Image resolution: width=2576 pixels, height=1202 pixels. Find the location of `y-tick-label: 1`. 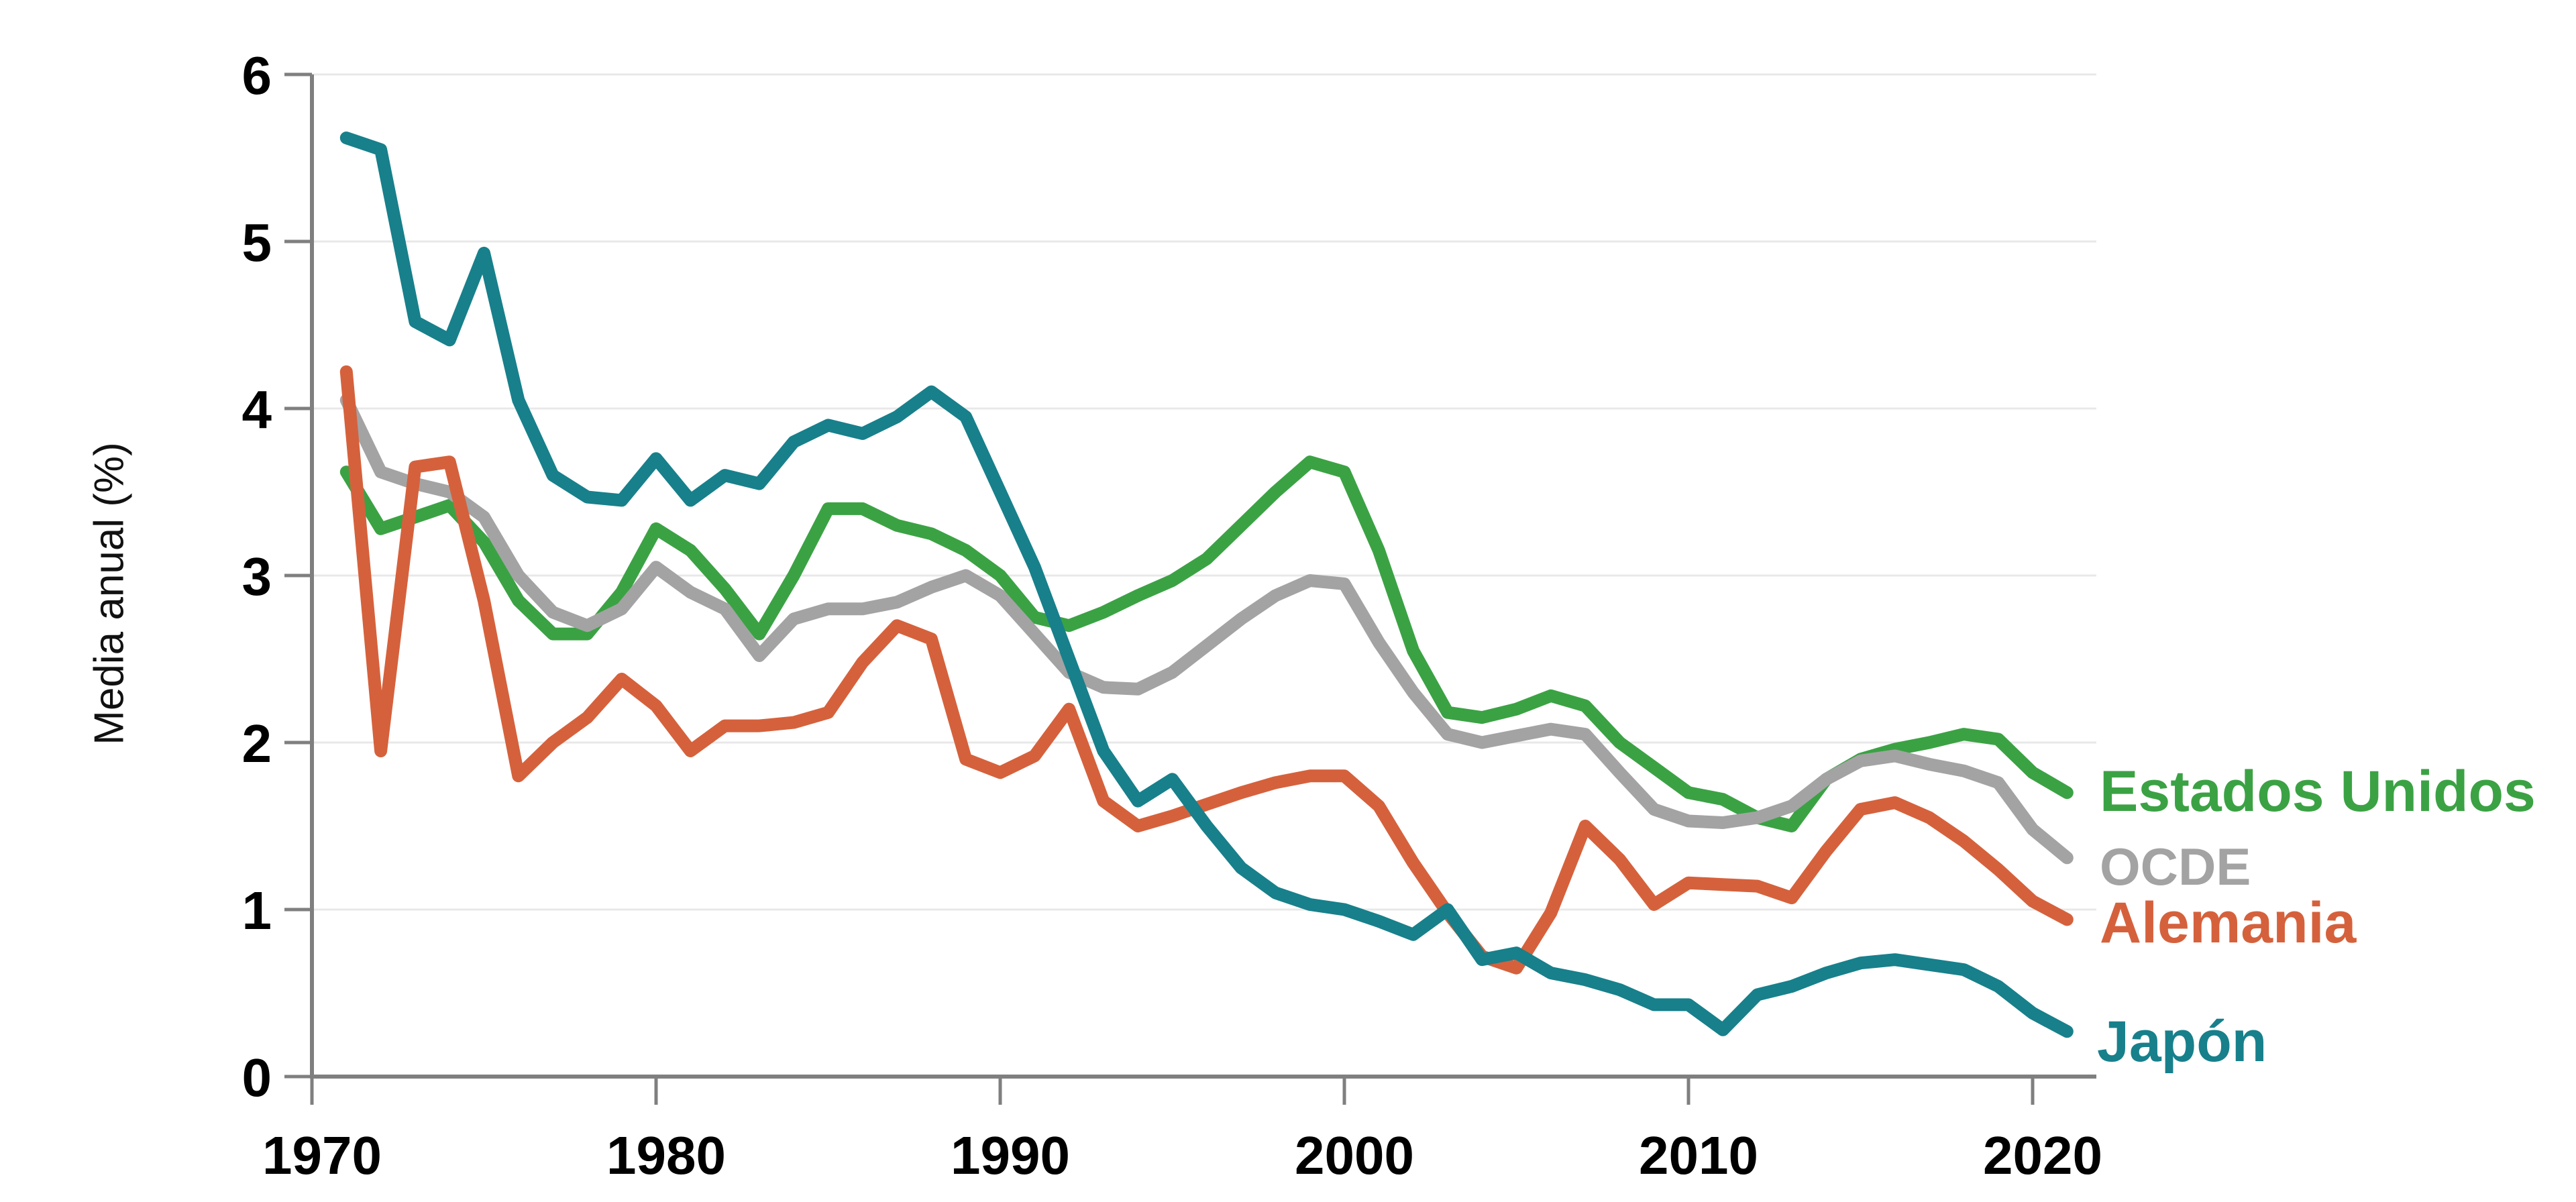

y-tick-label: 1 is located at coordinates (257, 911).